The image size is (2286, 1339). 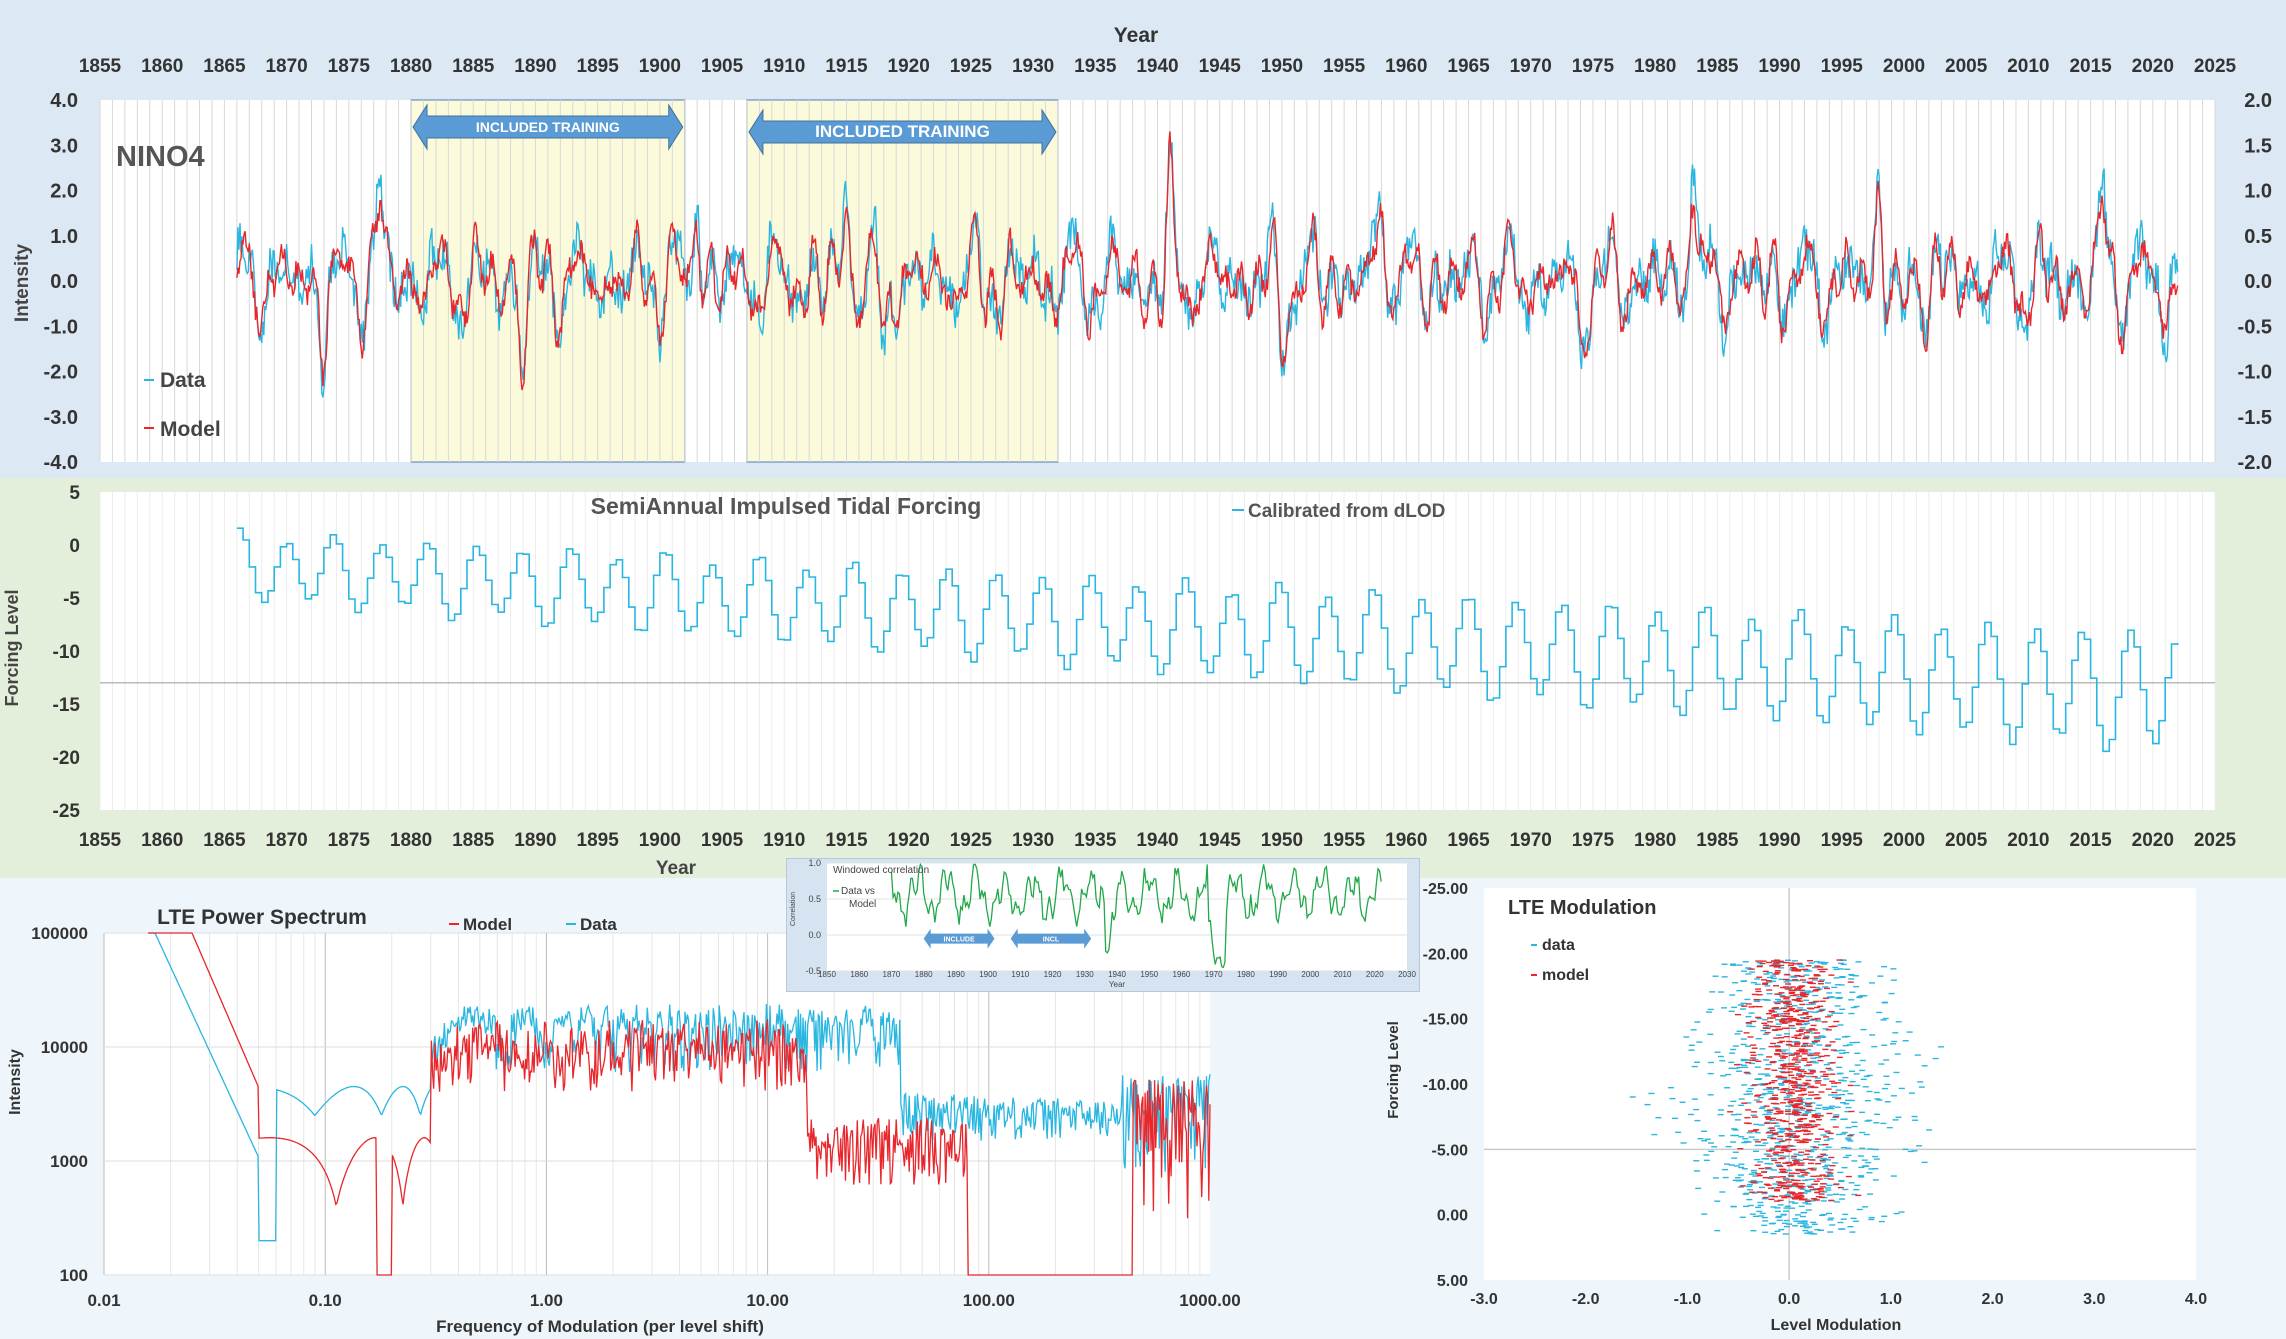 What do you see at coordinates (1445, 1020) in the screenshot?
I see `modulation-y-tick-label: -15.00` at bounding box center [1445, 1020].